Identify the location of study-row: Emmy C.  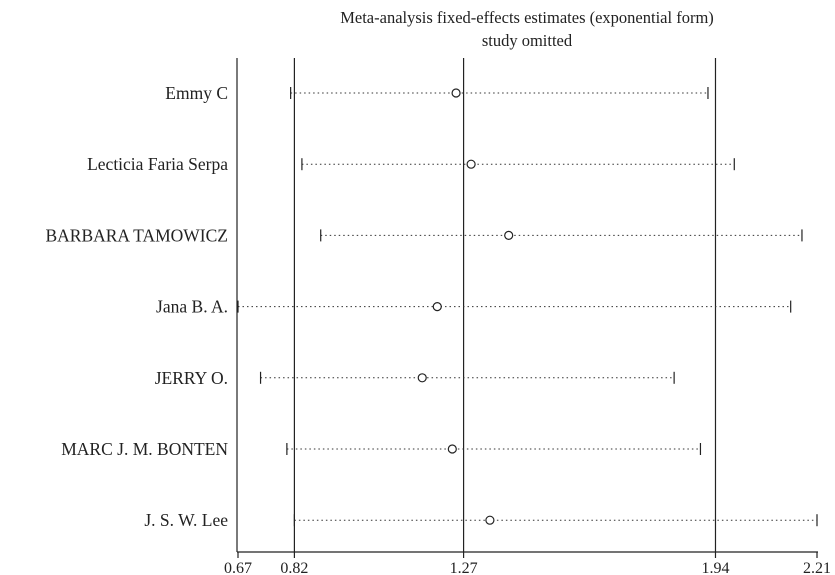
(437, 93).